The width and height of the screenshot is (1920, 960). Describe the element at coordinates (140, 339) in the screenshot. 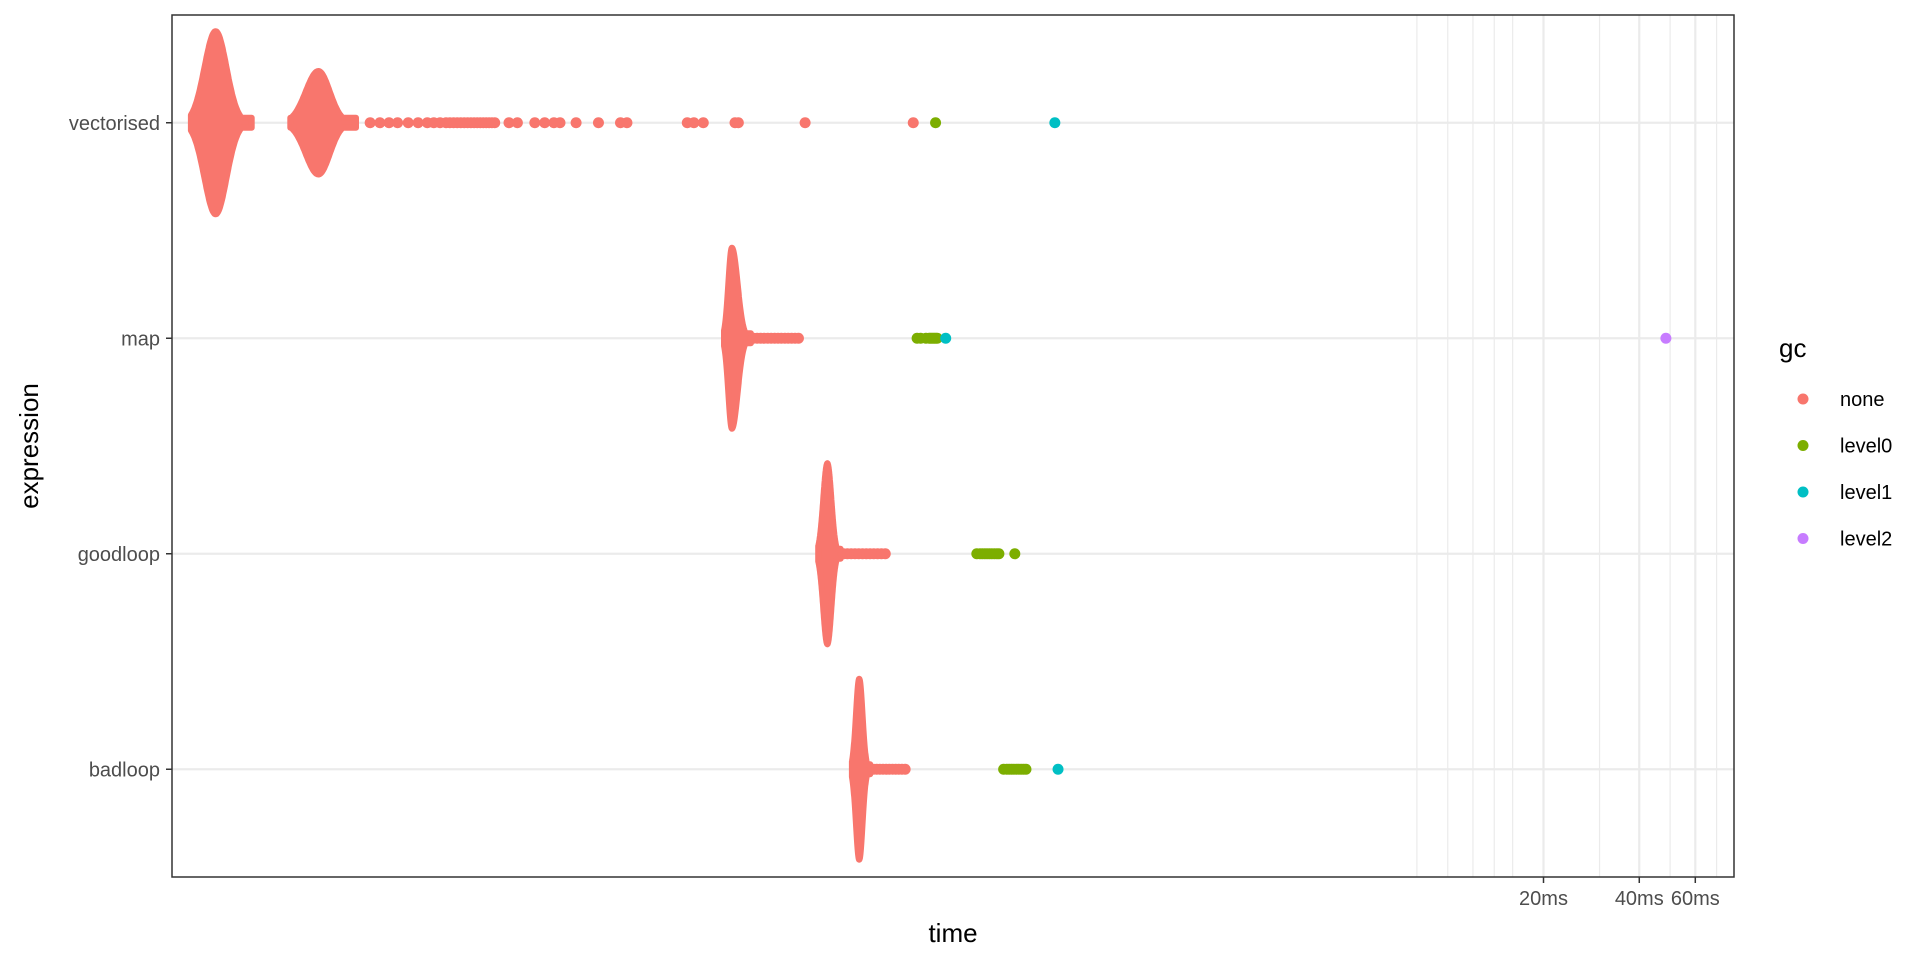

I see `y-tick-label: map` at that location.